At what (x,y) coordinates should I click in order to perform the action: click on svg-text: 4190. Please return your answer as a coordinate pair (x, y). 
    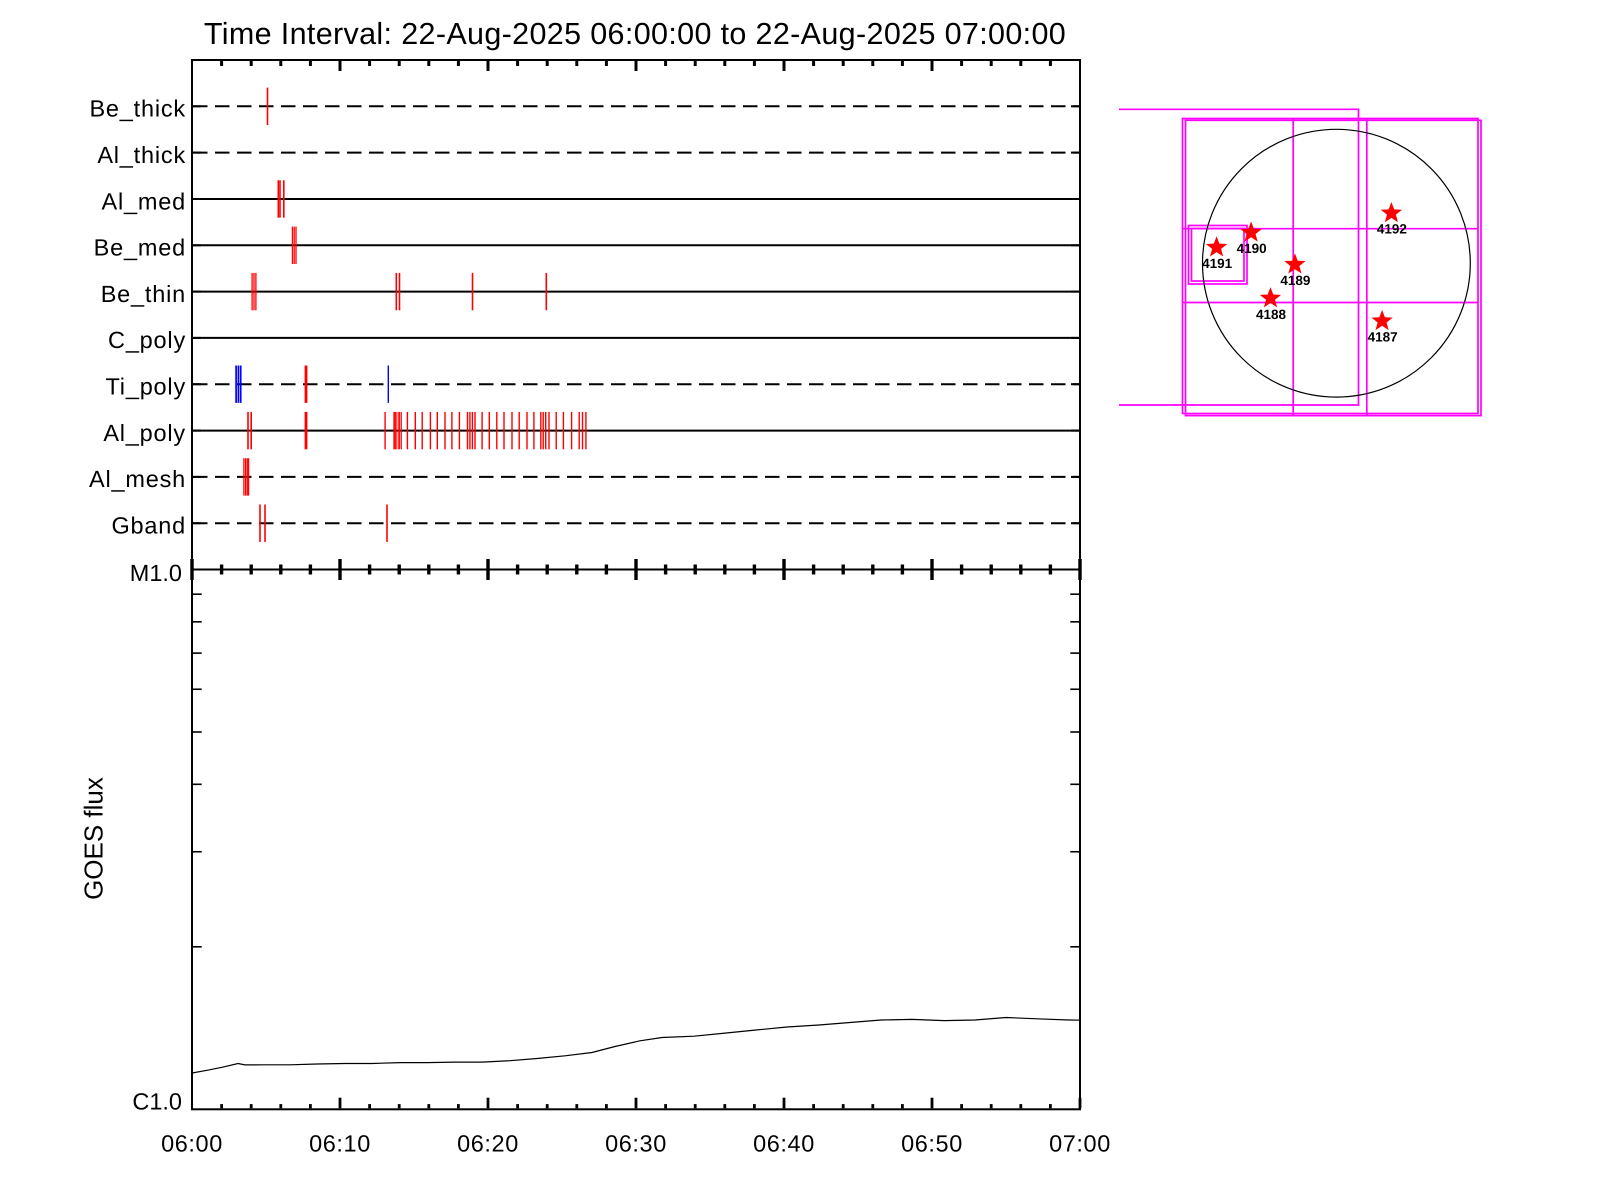
    Looking at the image, I should click on (1252, 248).